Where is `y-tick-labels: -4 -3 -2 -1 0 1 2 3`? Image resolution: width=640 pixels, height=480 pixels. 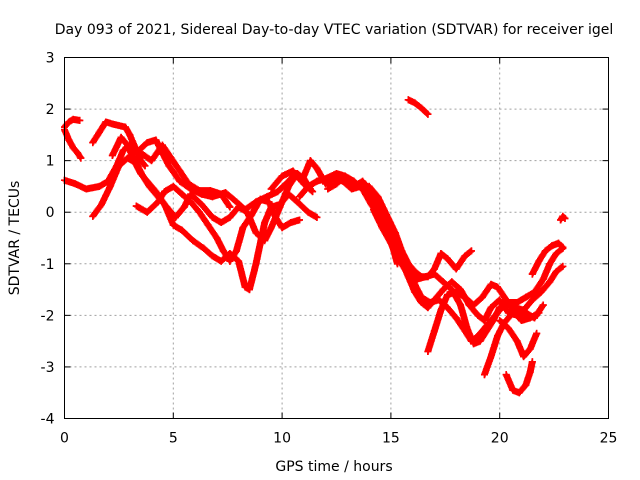 y-tick-labels: -4 -3 -2 -1 0 1 2 3 is located at coordinates (48, 239).